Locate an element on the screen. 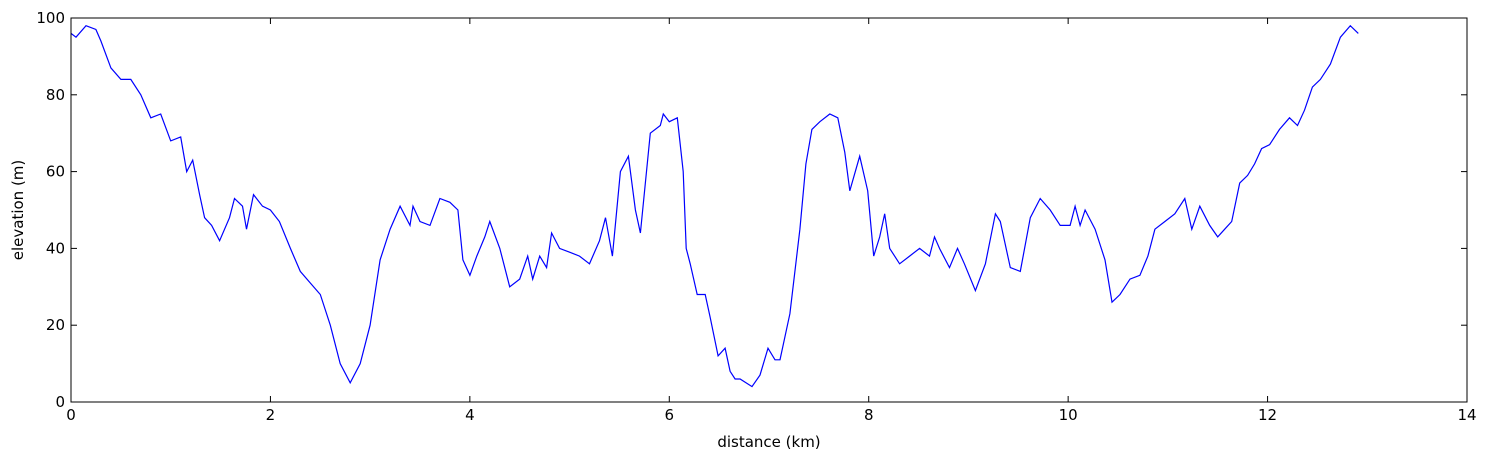 The width and height of the screenshot is (1487, 461). x-tick-label: 8 is located at coordinates (869, 415).